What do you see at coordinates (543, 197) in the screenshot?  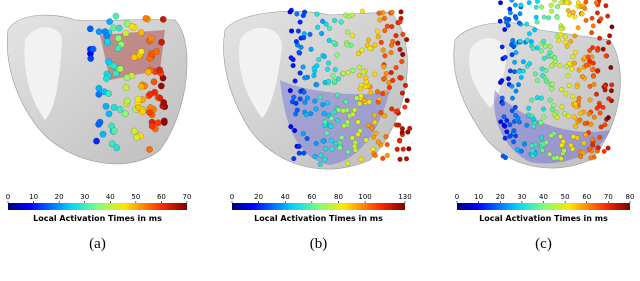 I see `colorbar-tick-label: 40` at bounding box center [543, 197].